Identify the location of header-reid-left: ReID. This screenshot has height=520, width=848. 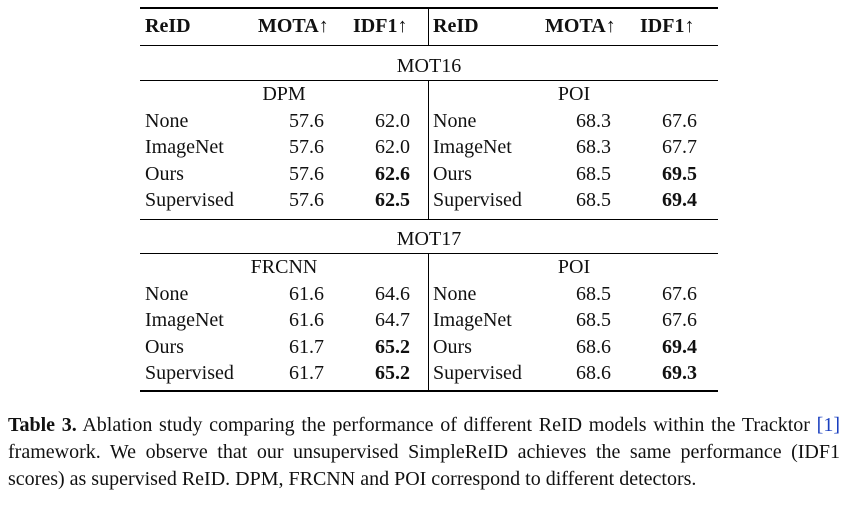
(168, 26).